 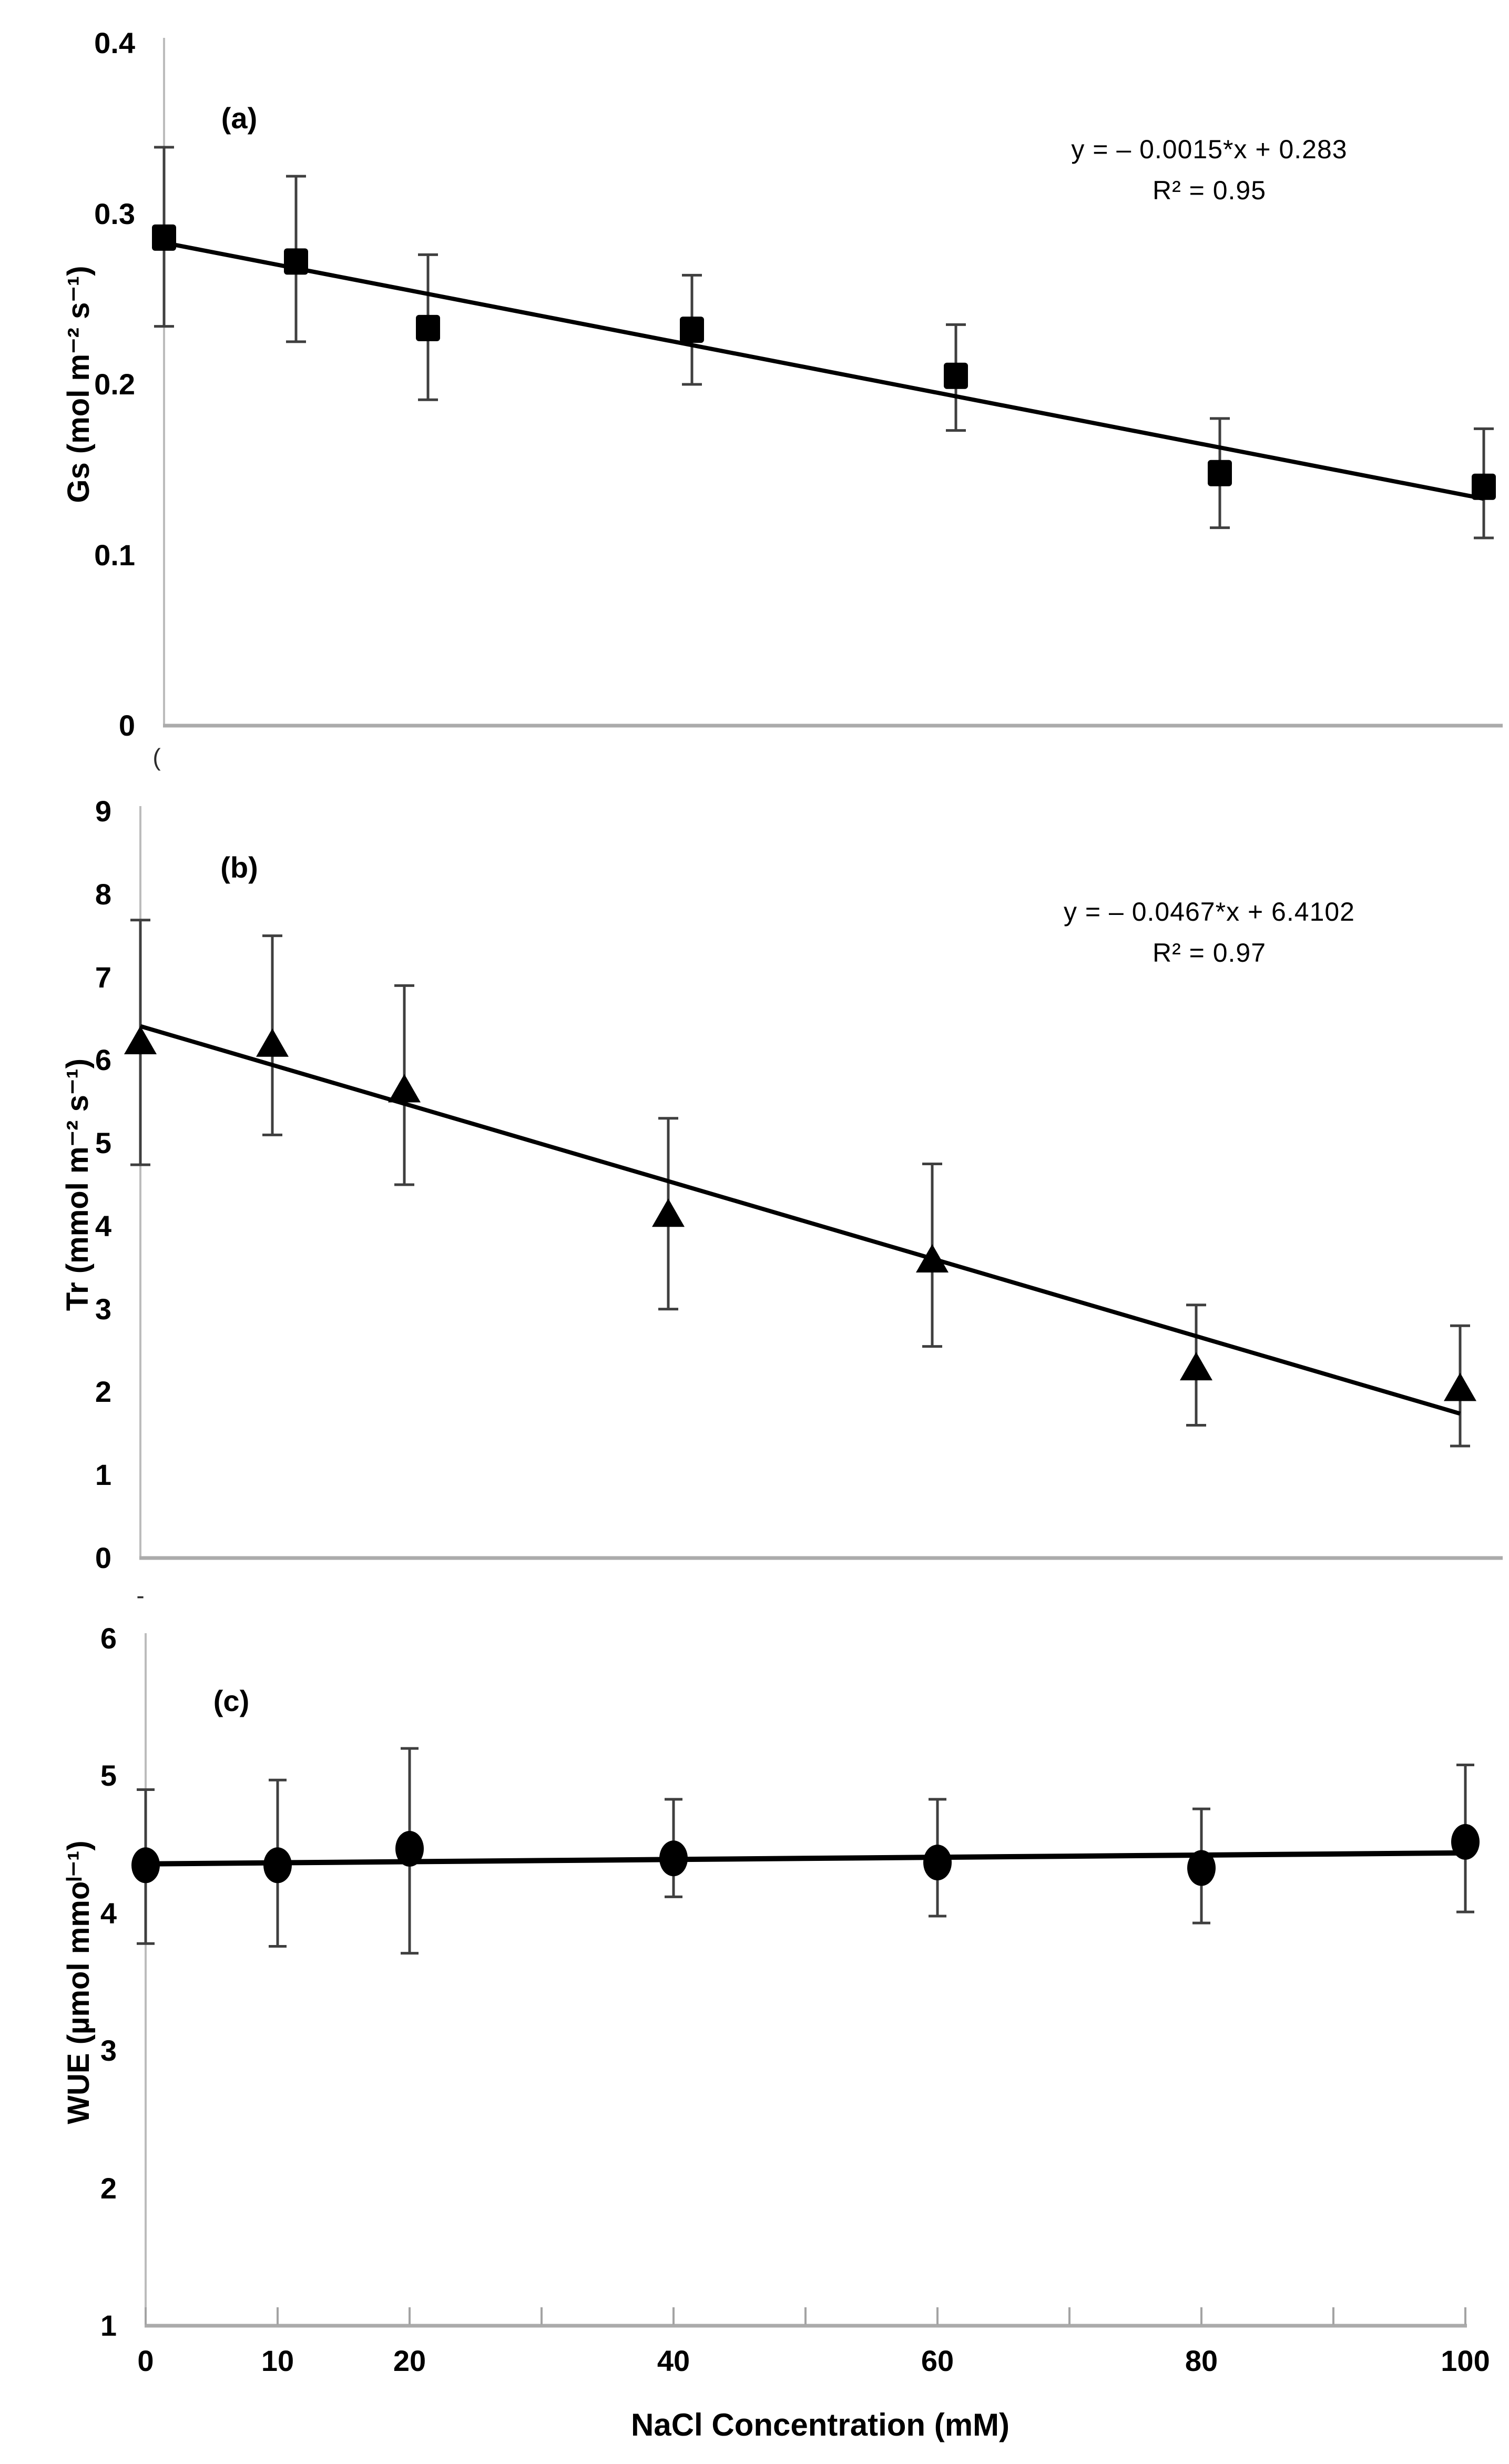 I want to click on y-tick-label: 7, so click(x=103, y=977).